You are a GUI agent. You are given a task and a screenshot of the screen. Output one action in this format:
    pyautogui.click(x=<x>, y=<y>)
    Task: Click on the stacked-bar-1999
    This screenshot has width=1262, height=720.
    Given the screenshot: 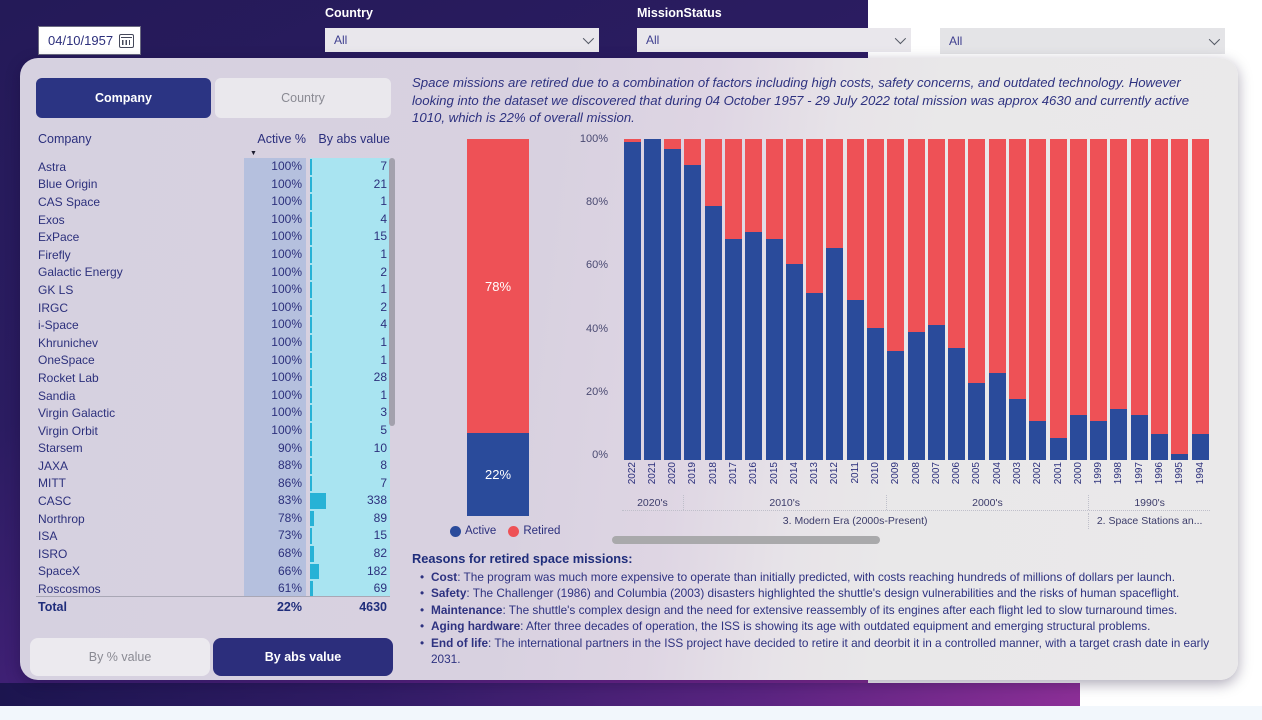 What is the action you would take?
    pyautogui.click(x=1098, y=299)
    